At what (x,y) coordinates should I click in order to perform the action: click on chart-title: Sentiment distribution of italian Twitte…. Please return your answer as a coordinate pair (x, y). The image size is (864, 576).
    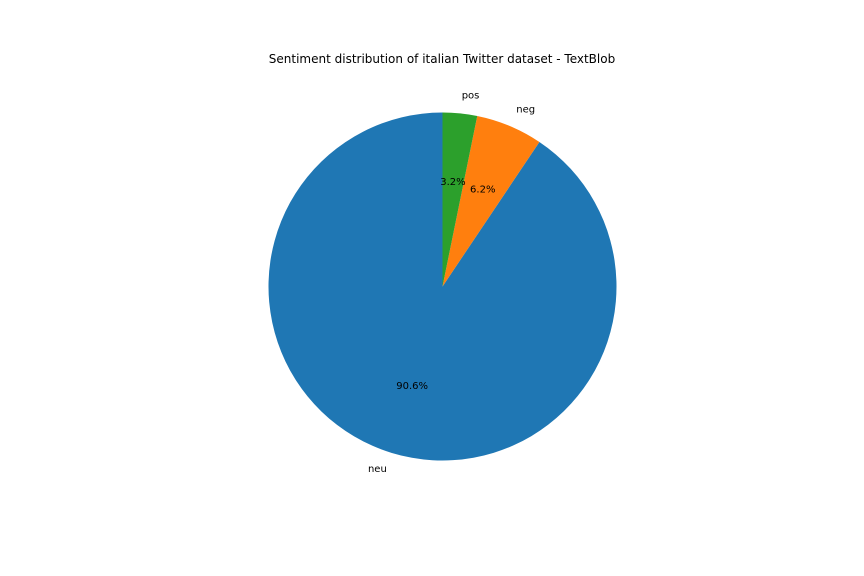
    Looking at the image, I should click on (442, 59).